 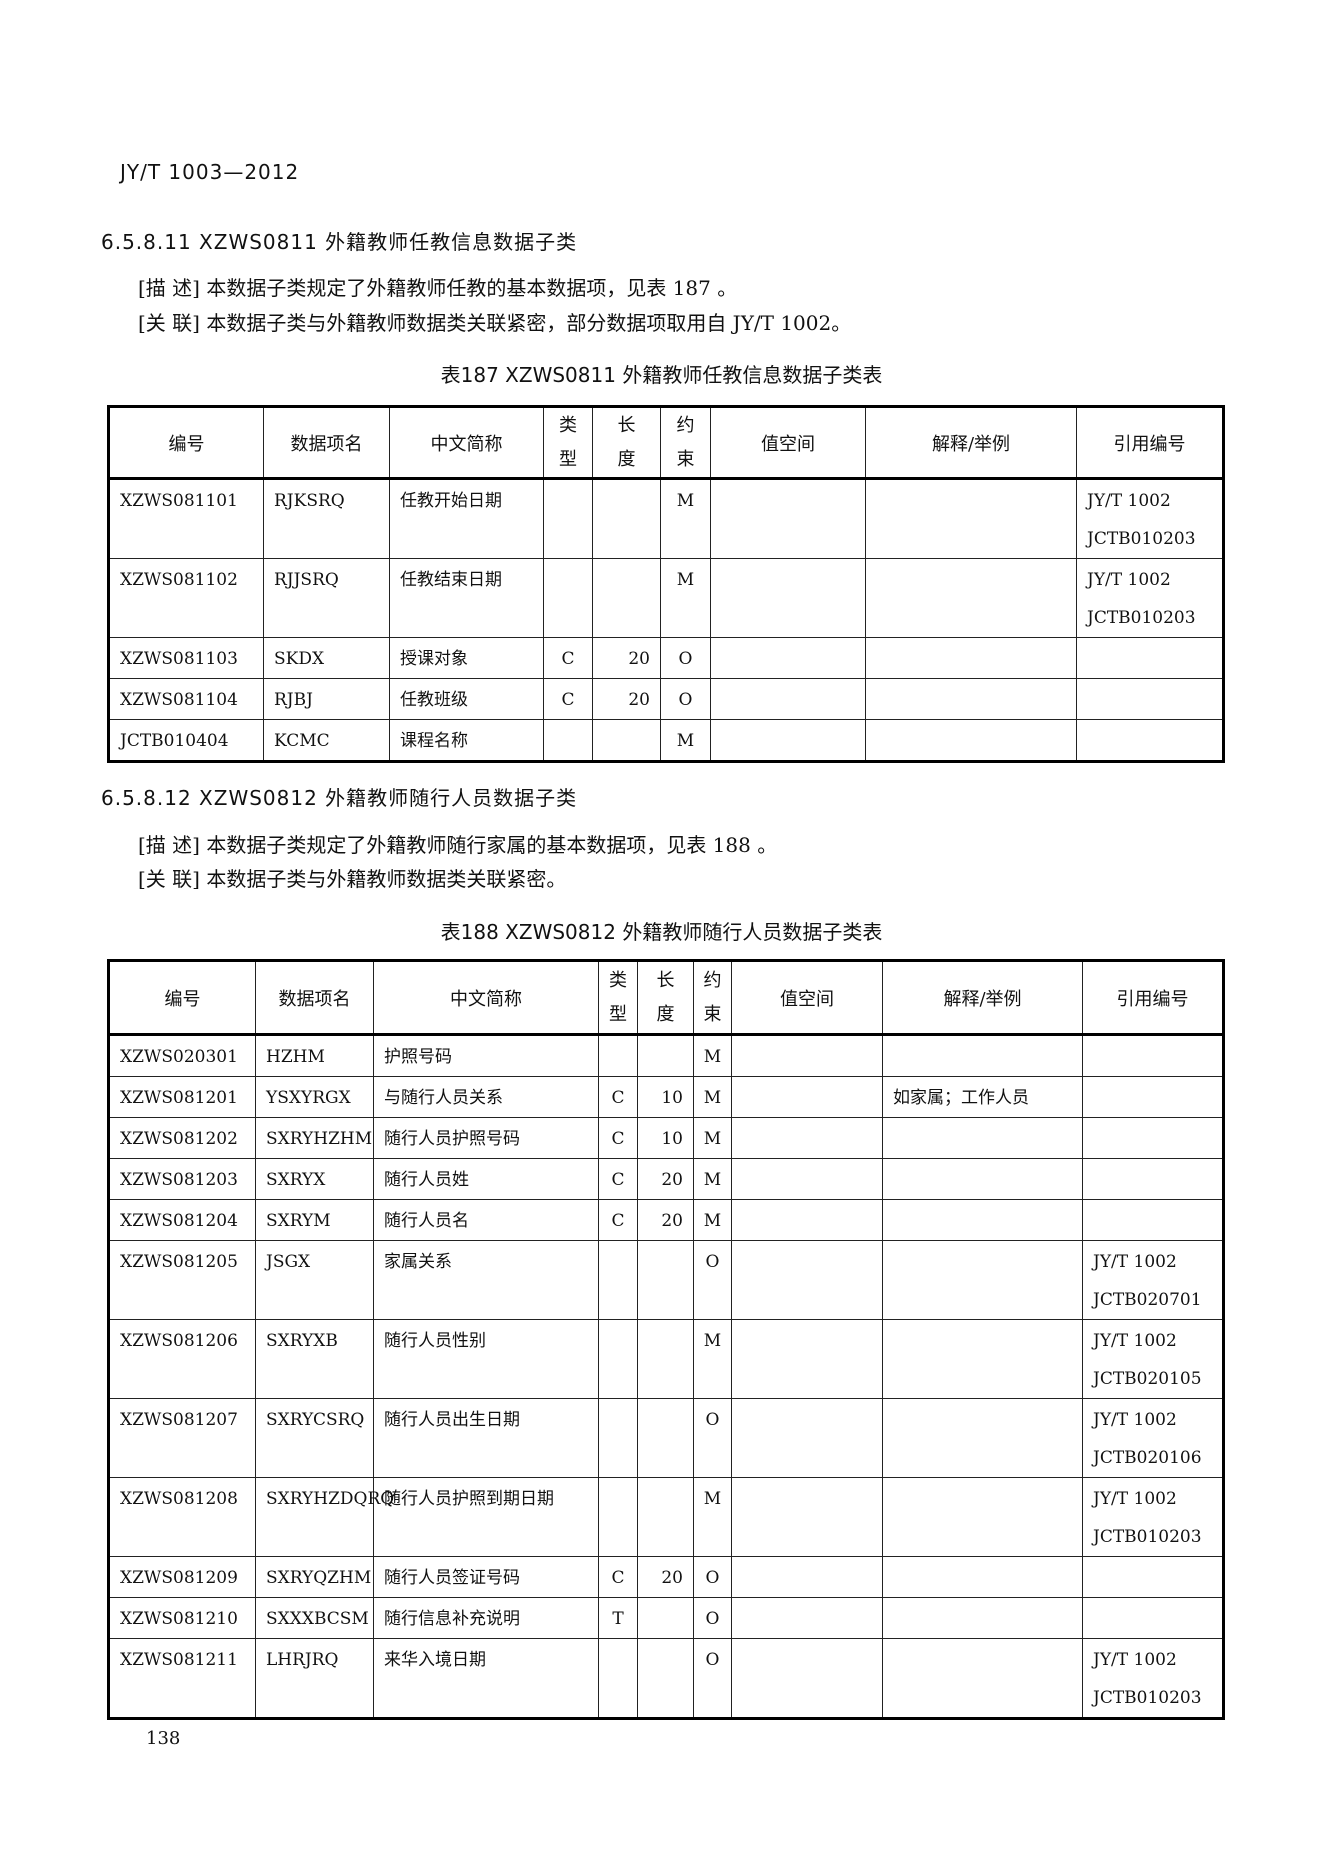 What do you see at coordinates (626, 443) in the screenshot?
I see `column-header-length: 长 度` at bounding box center [626, 443].